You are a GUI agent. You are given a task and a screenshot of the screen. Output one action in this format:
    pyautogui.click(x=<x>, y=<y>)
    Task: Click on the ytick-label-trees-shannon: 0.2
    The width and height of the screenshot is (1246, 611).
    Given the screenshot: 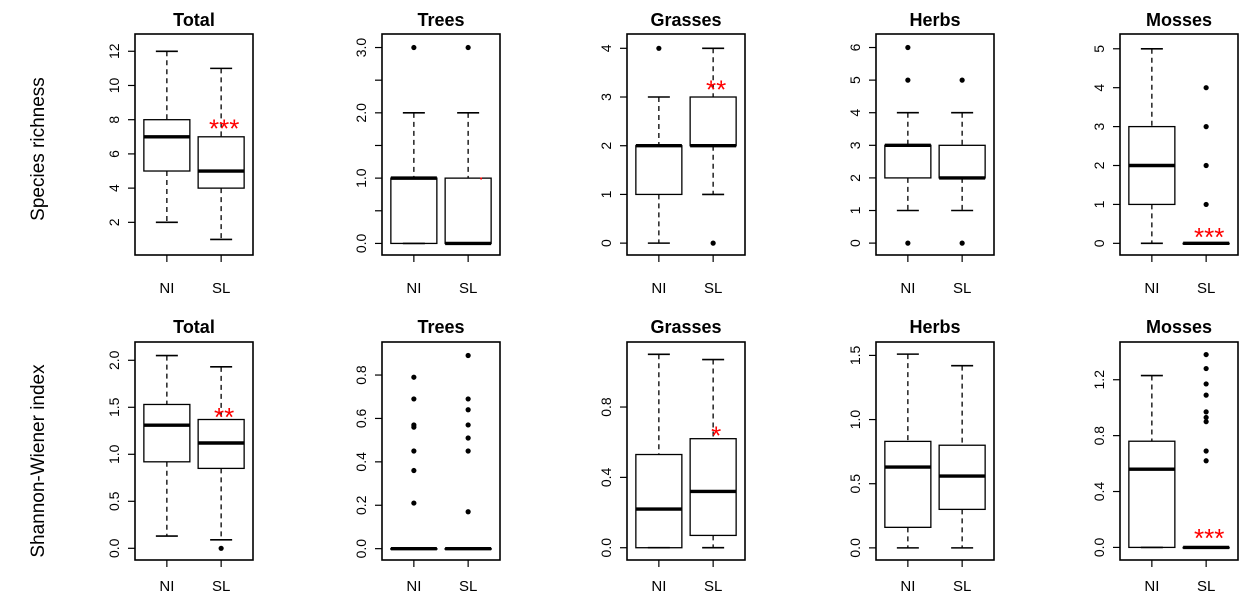 What is the action you would take?
    pyautogui.click(x=361, y=505)
    